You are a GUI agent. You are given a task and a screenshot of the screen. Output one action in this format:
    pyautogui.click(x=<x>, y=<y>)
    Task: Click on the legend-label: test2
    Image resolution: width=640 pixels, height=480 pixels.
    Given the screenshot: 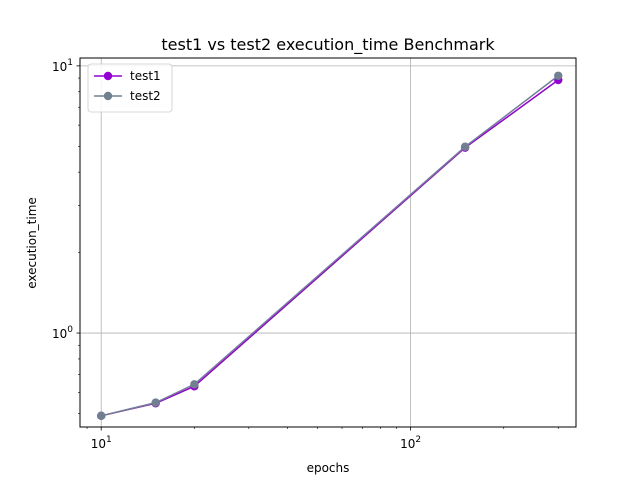 What is the action you would take?
    pyautogui.click(x=145, y=96)
    